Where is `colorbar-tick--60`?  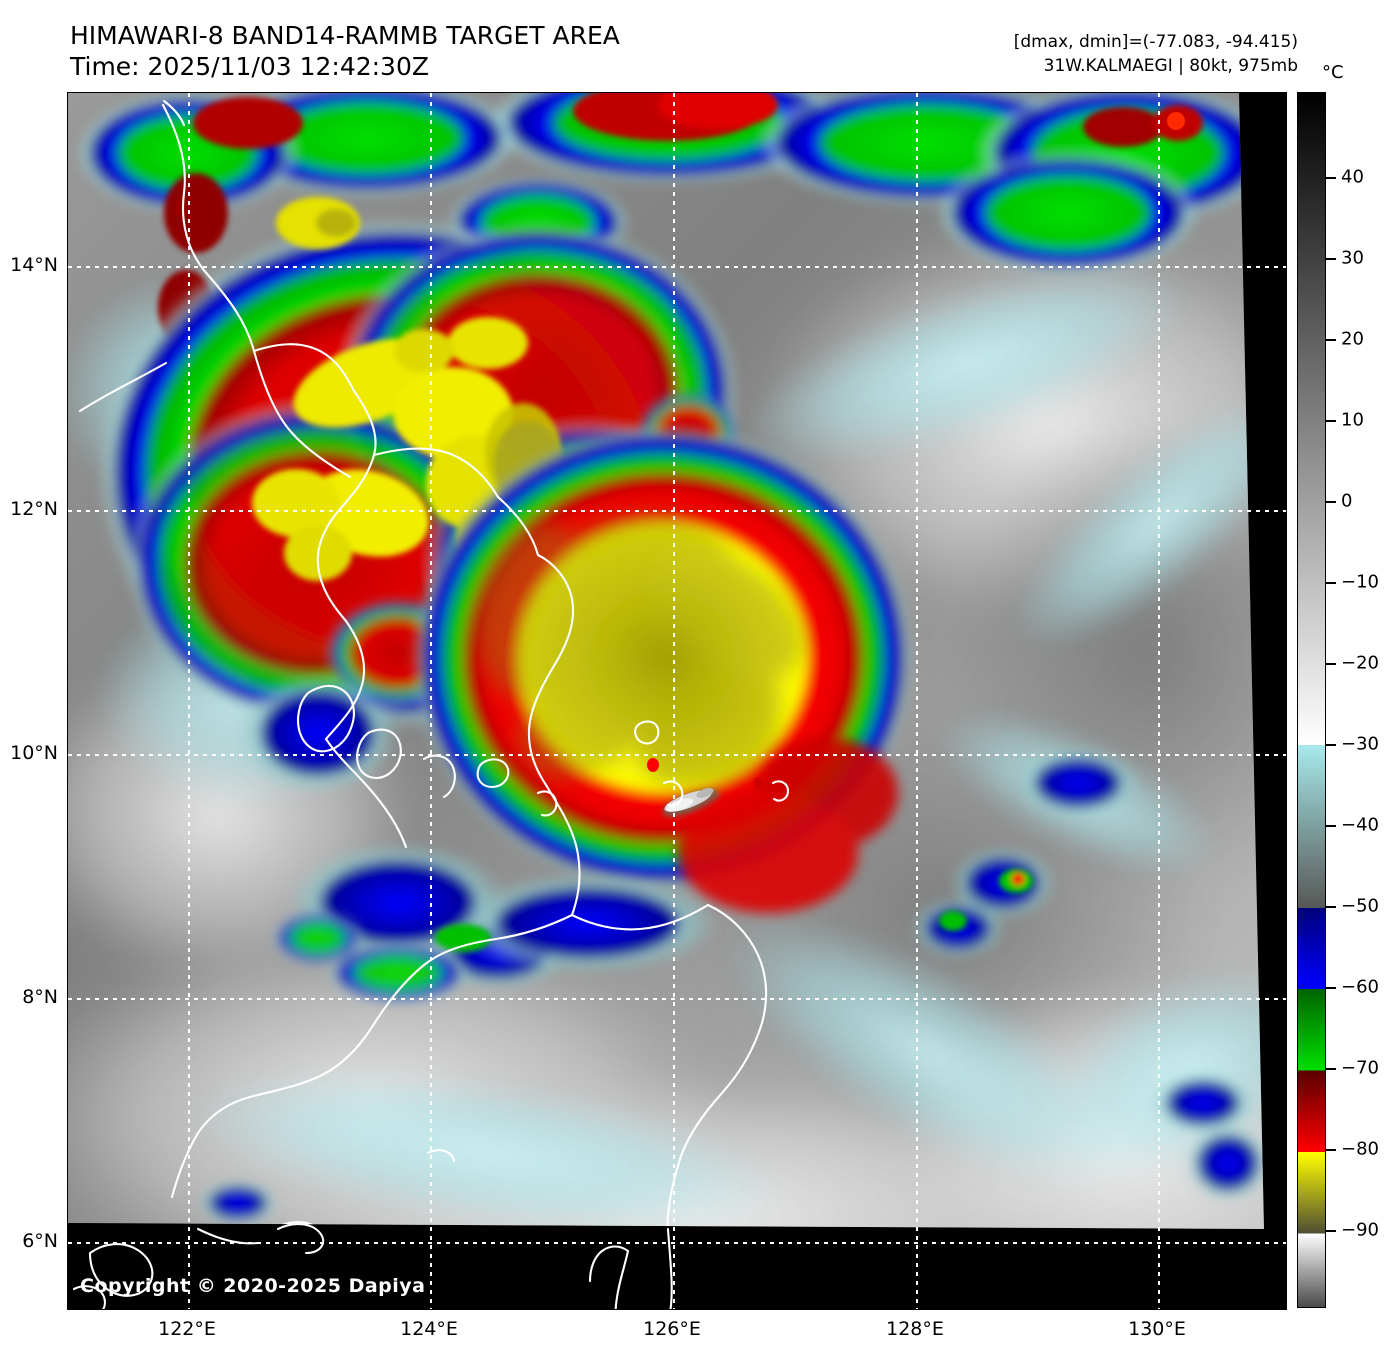
colorbar-tick--60 is located at coordinates (1331, 988).